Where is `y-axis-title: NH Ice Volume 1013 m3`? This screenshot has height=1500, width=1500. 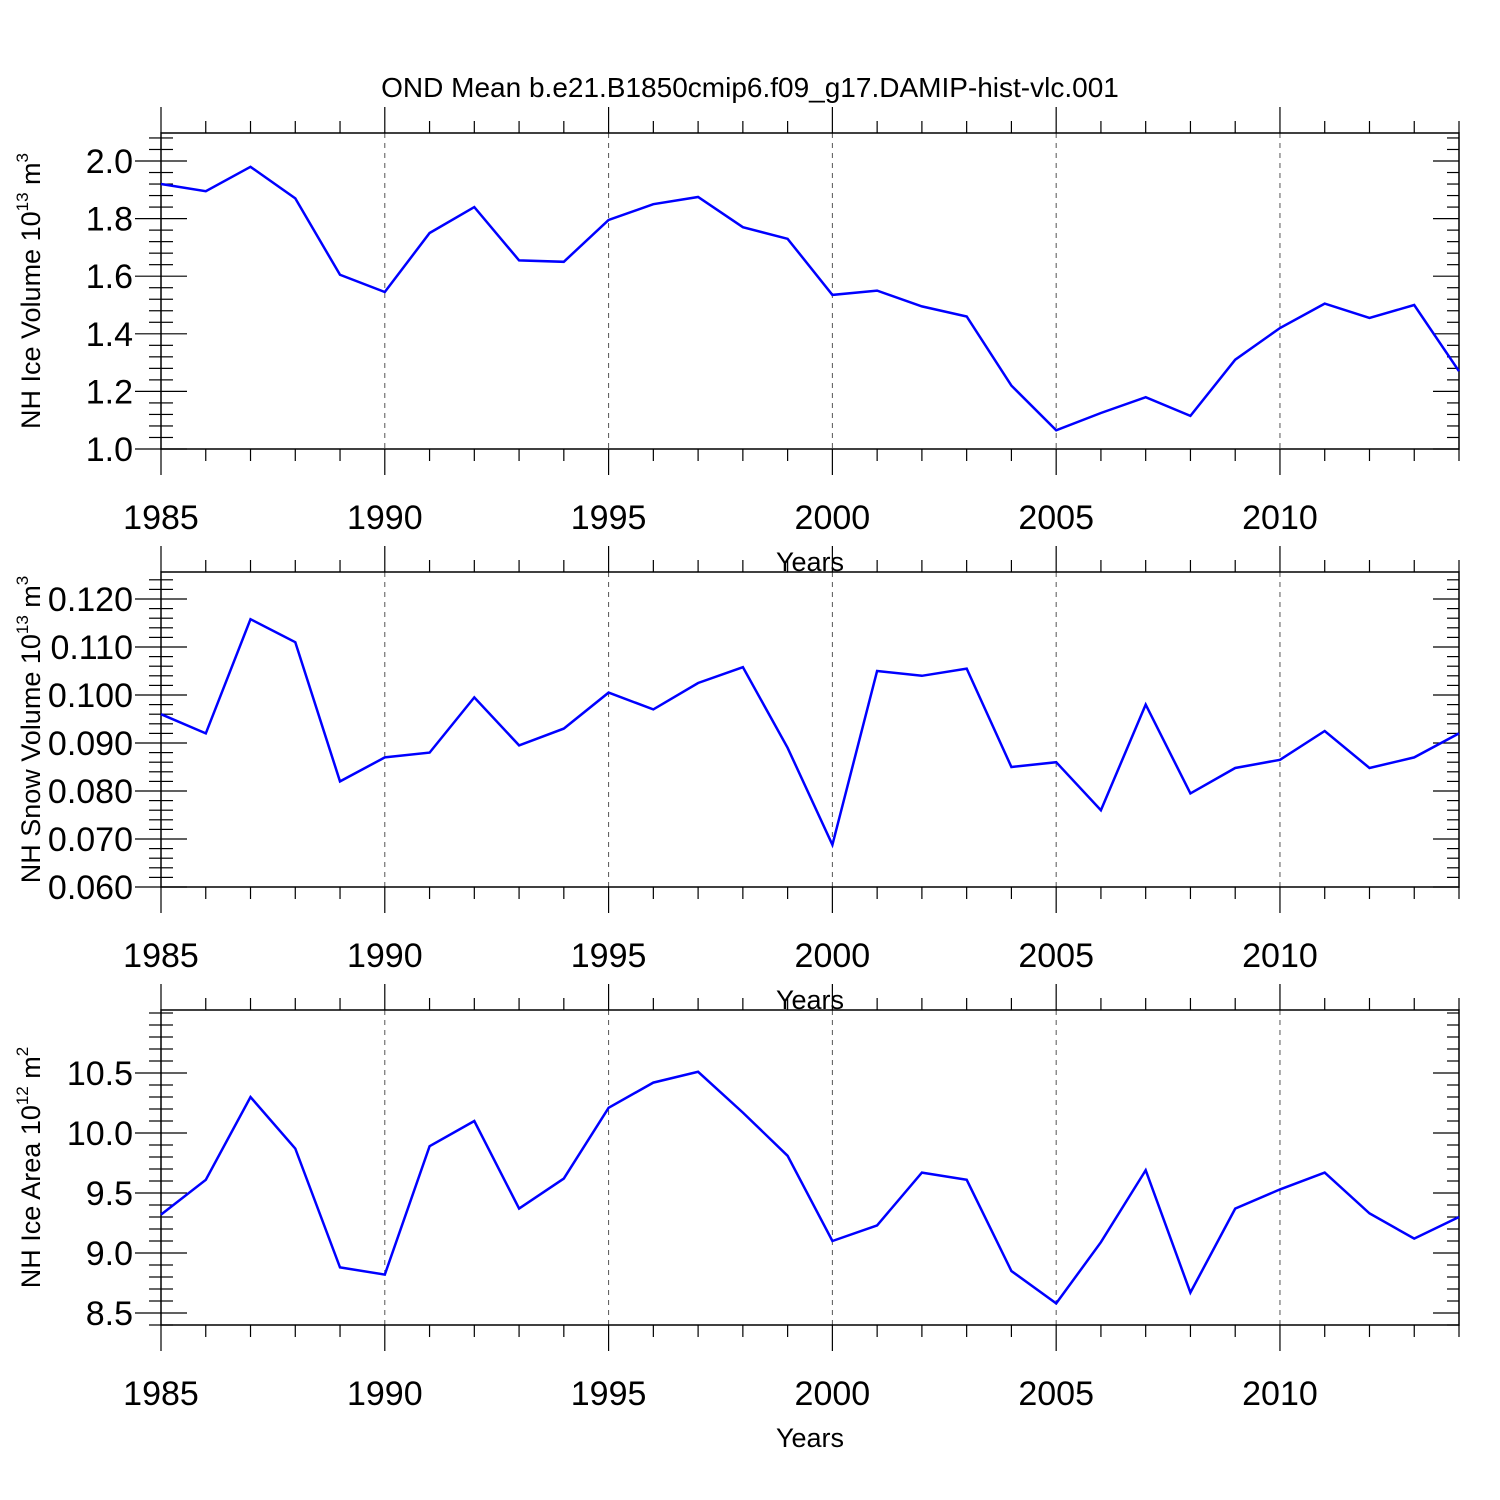 y-axis-title: NH Ice Volume 1013 m3 is located at coordinates (29, 291).